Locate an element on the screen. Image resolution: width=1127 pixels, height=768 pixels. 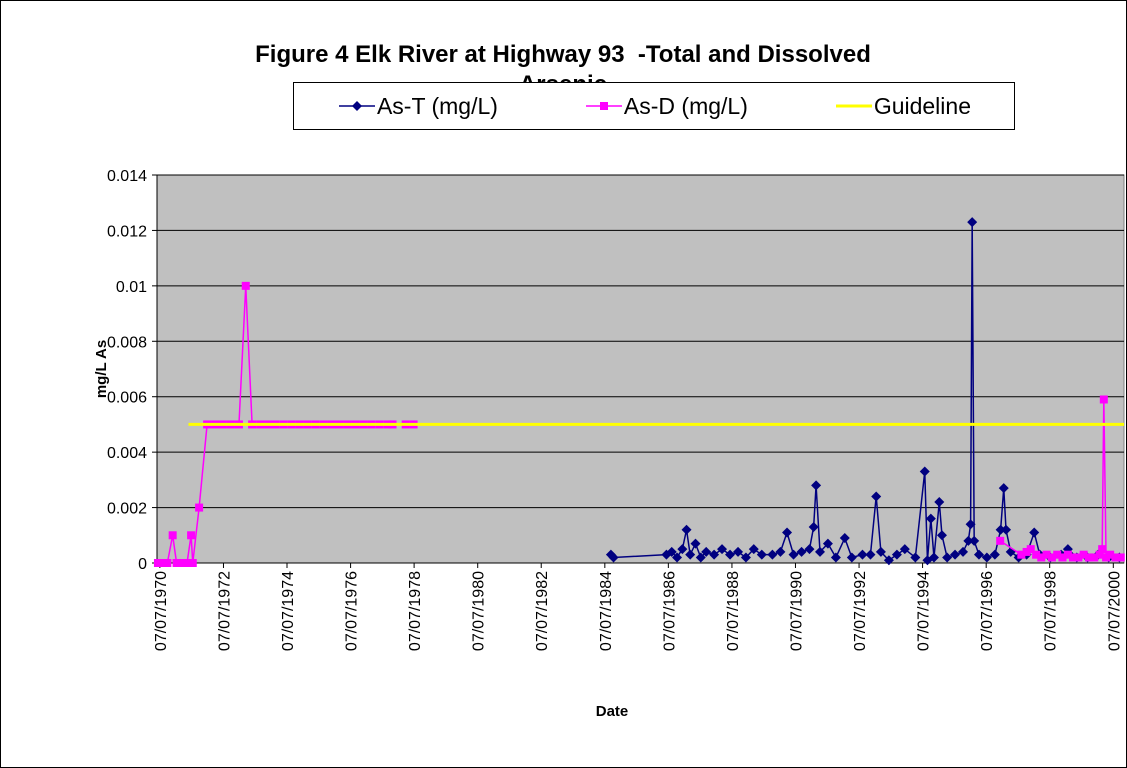
x-tick-label: 07/07/1984 is located at coordinates (606, 611).